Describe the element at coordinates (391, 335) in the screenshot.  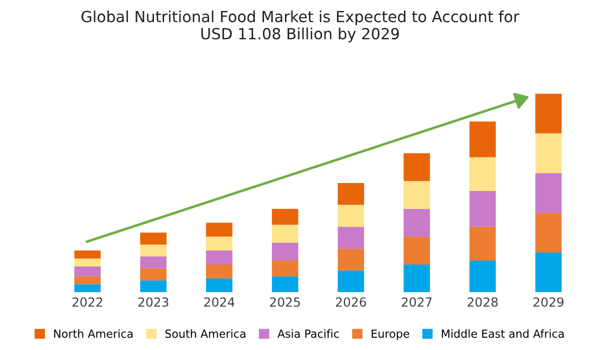
I see `legend-label: Europe` at that location.